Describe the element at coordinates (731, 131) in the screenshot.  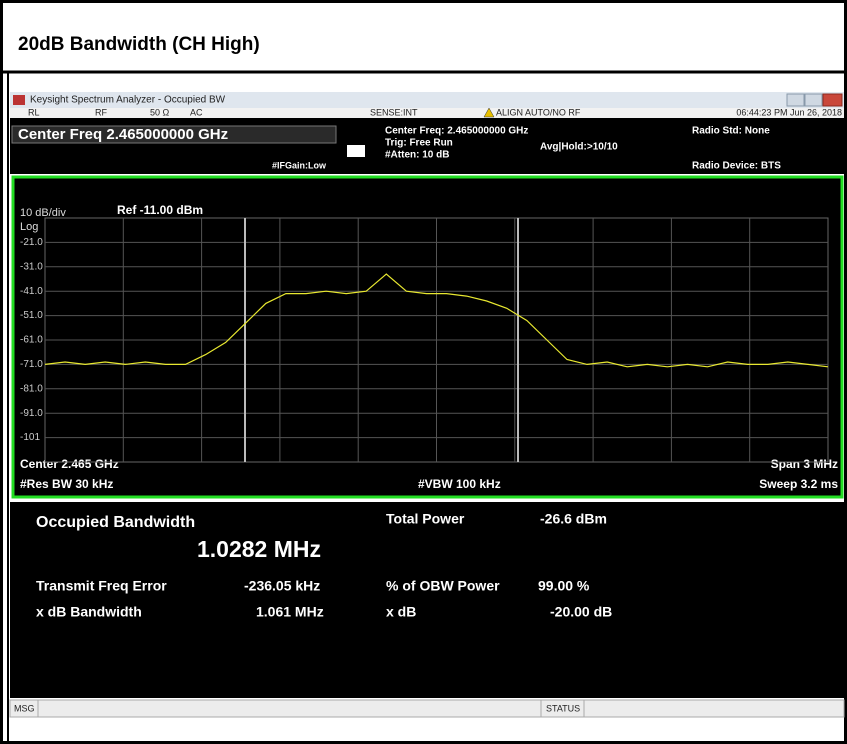
I see `radio-std: Radio Std: None` at that location.